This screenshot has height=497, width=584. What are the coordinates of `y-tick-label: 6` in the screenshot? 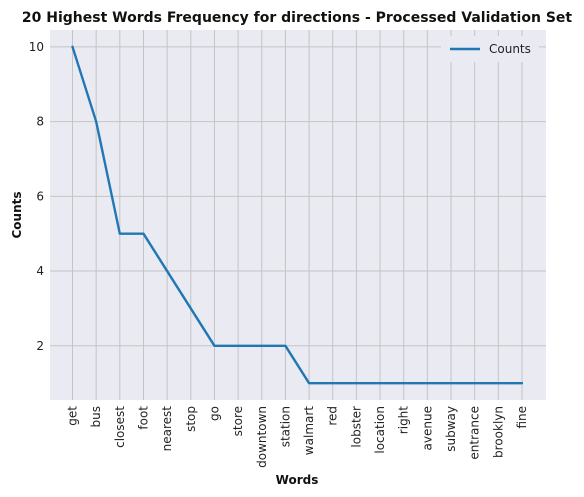 It's located at (40, 196).